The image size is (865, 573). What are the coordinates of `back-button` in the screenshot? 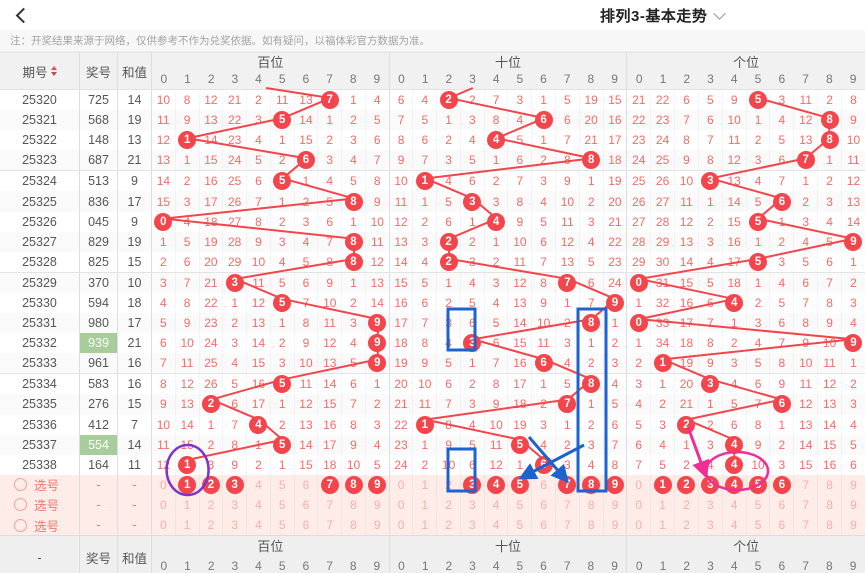 It's located at (23, 15).